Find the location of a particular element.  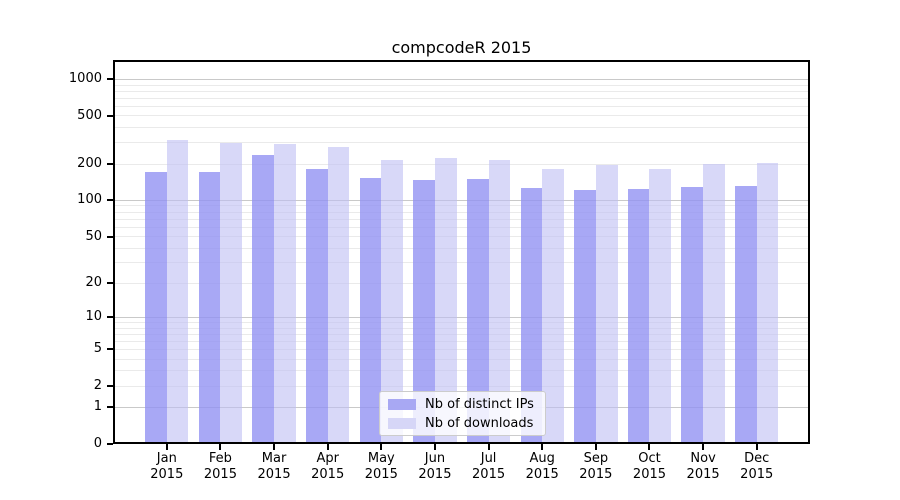

legend-item-distinct-ips: Nb of distinct IPs is located at coordinates (462, 404).